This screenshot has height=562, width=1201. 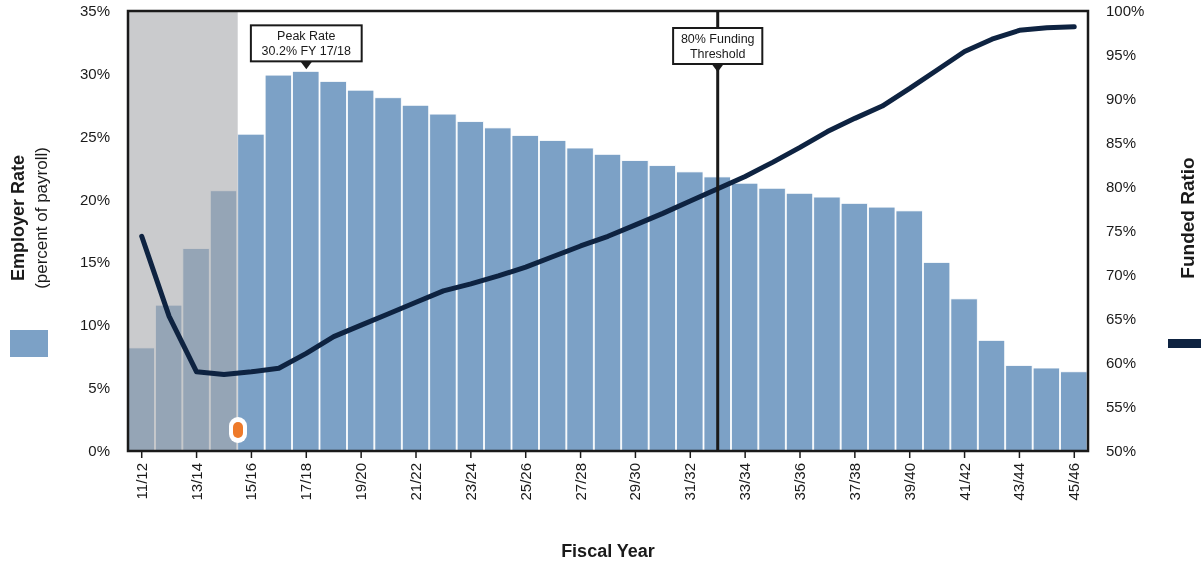 I want to click on y2-tick-label: 95%, so click(x=1121, y=54).